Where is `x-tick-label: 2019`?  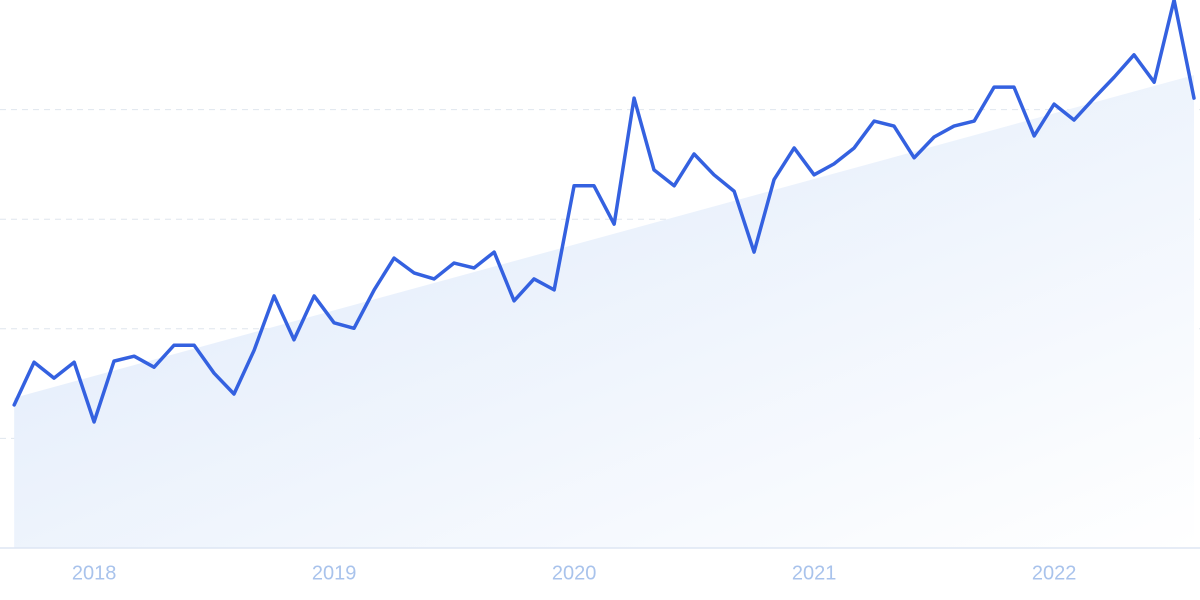
x-tick-label: 2019 is located at coordinates (334, 573).